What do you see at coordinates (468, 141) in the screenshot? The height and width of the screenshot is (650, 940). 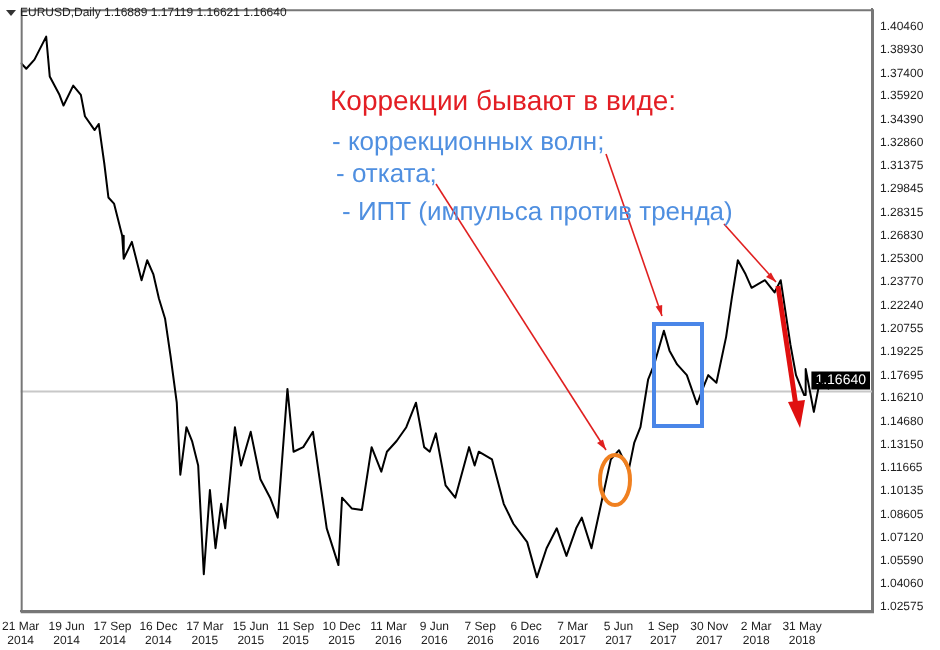 I see `annotation: - коррекционных волн;` at bounding box center [468, 141].